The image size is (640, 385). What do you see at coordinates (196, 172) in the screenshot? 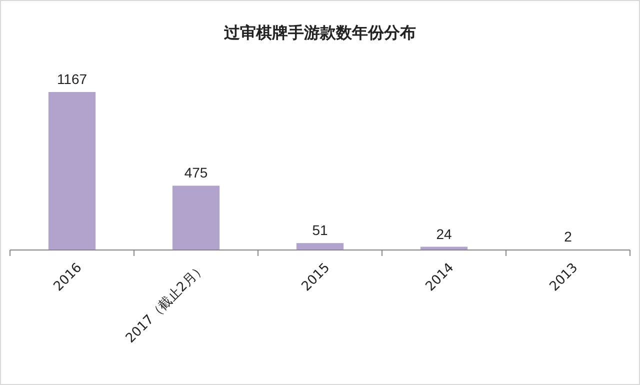
I see `data-label: 475` at bounding box center [196, 172].